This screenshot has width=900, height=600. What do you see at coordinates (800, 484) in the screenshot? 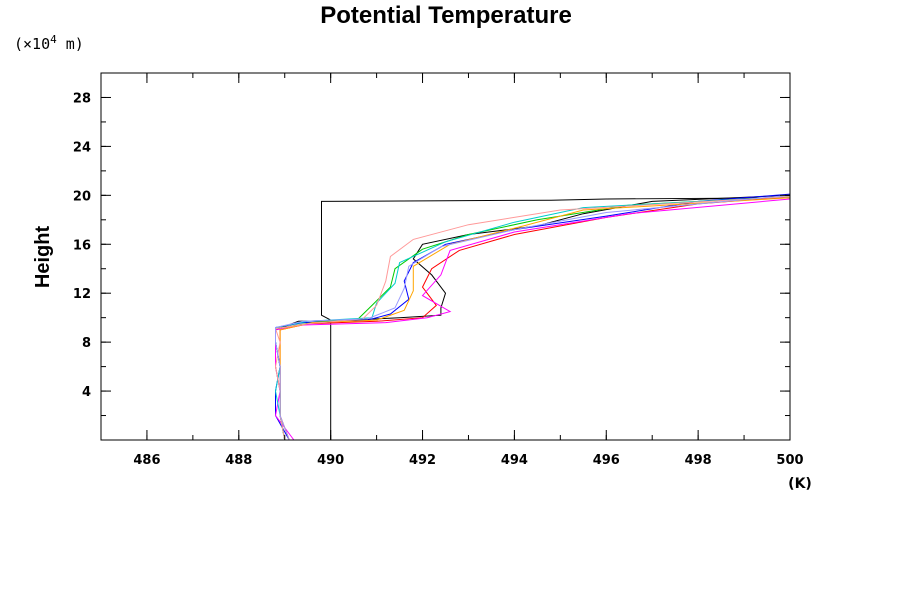
I see `x-unit-label: (K)` at bounding box center [800, 484].